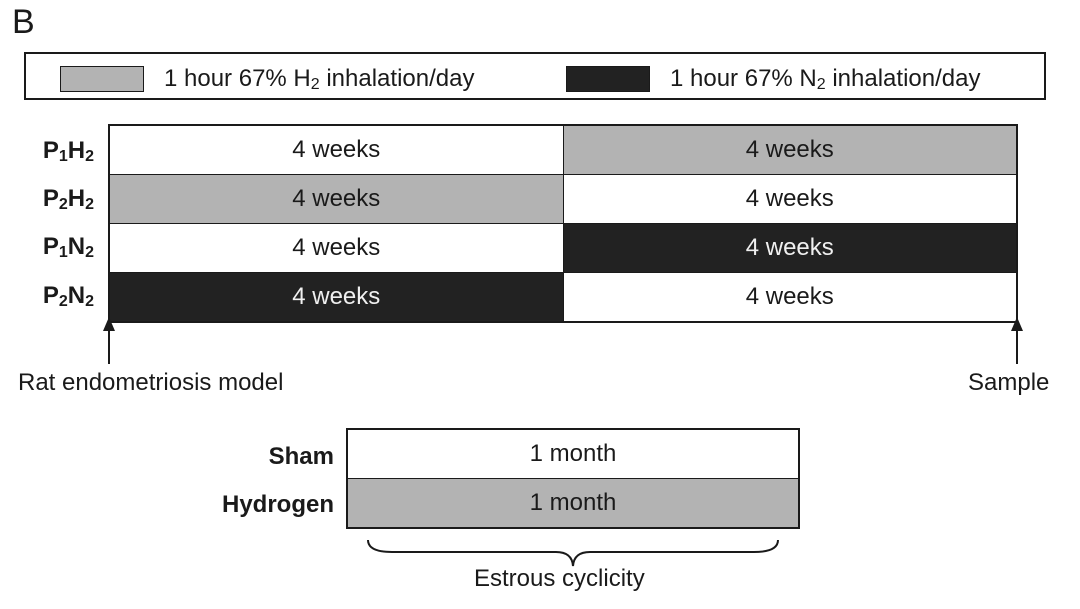 This screenshot has height=609, width=1080. Describe the element at coordinates (277, 504) in the screenshot. I see `row-label-hydrogen: Hydrogen` at that location.